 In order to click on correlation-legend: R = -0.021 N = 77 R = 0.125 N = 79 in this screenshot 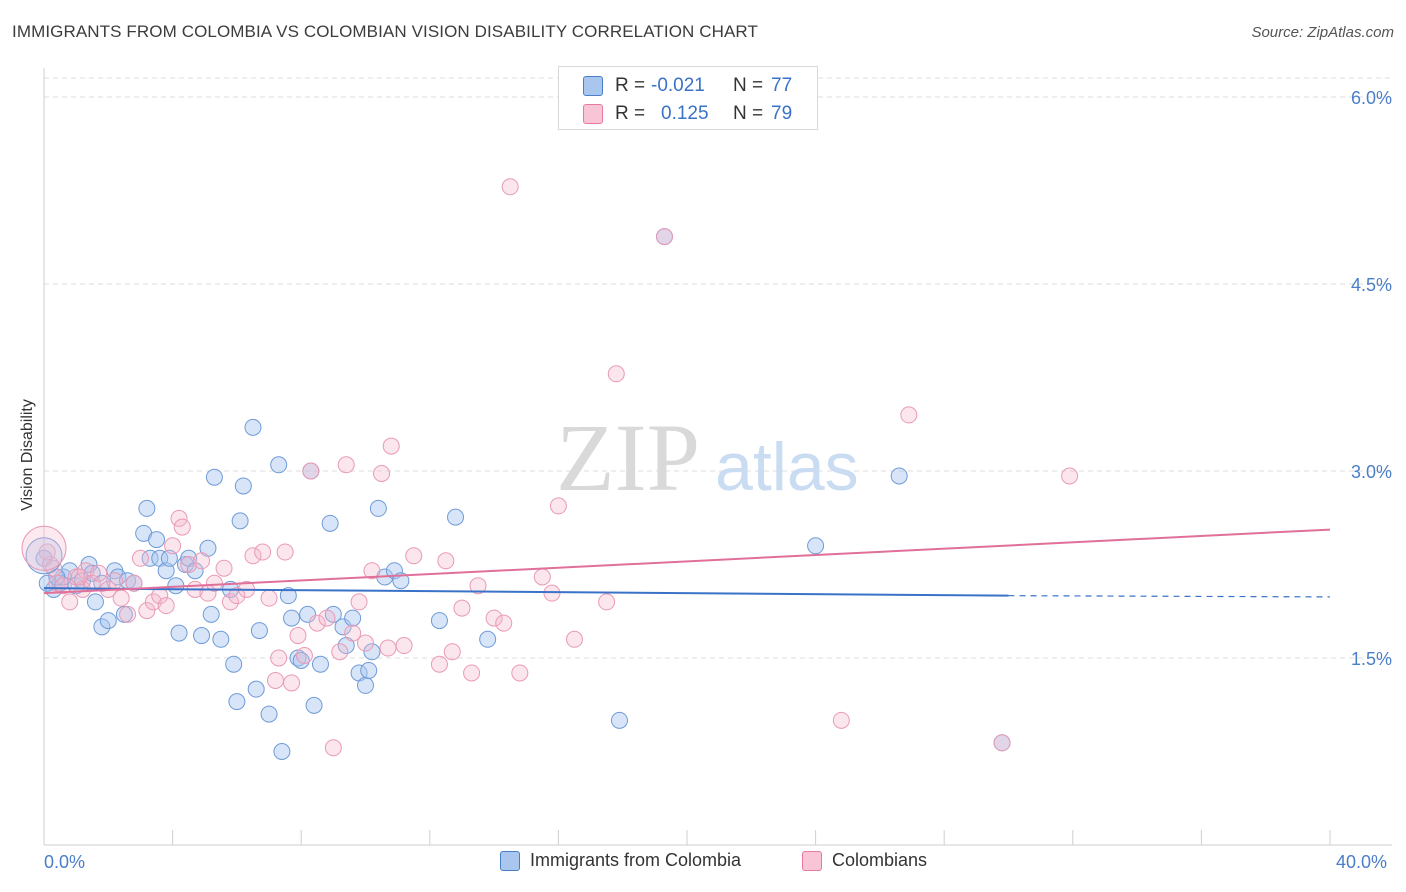, I will do `click(688, 98)`.